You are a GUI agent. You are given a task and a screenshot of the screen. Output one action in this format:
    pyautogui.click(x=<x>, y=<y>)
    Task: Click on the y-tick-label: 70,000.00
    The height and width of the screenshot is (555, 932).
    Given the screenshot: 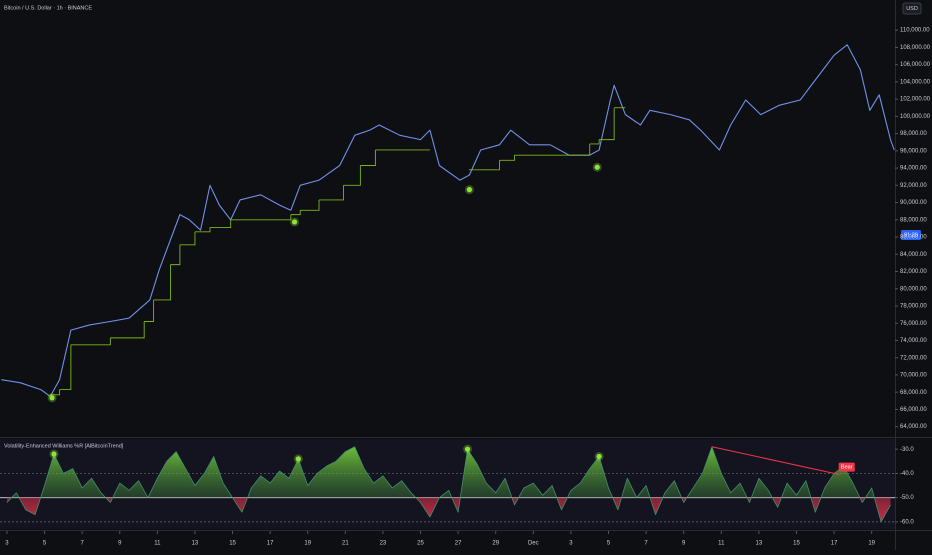 What is the action you would take?
    pyautogui.click(x=913, y=376)
    